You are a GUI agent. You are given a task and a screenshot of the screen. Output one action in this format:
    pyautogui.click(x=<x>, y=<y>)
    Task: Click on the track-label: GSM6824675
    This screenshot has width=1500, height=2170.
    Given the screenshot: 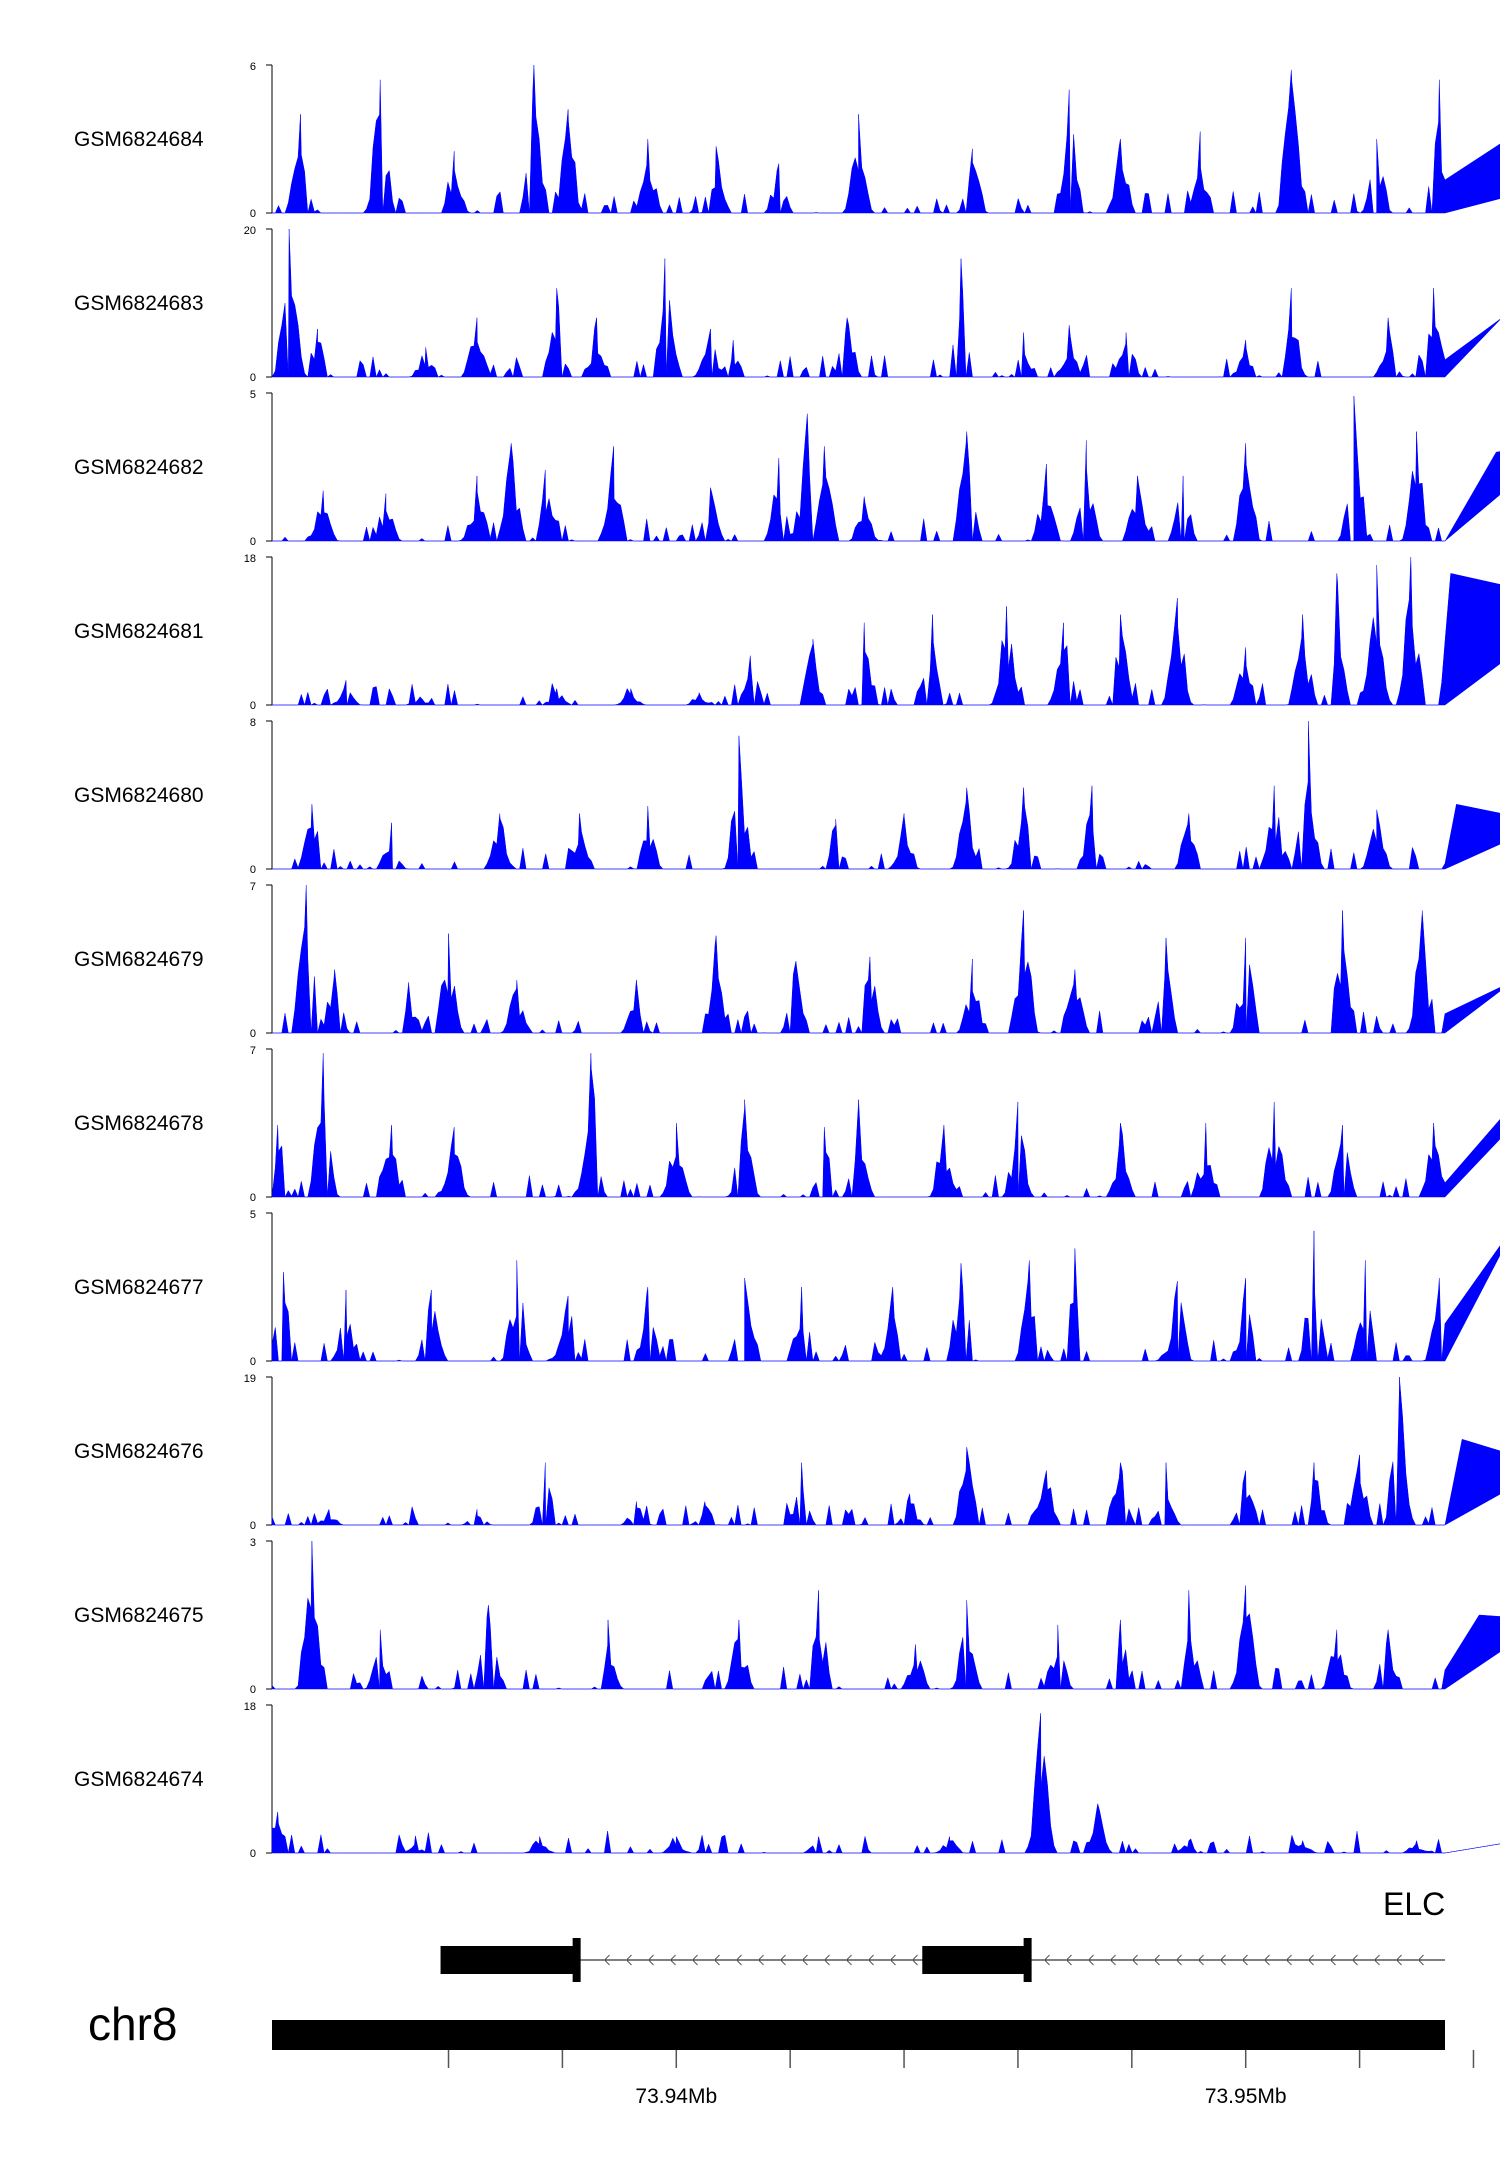 What is the action you would take?
    pyautogui.click(x=139, y=1615)
    